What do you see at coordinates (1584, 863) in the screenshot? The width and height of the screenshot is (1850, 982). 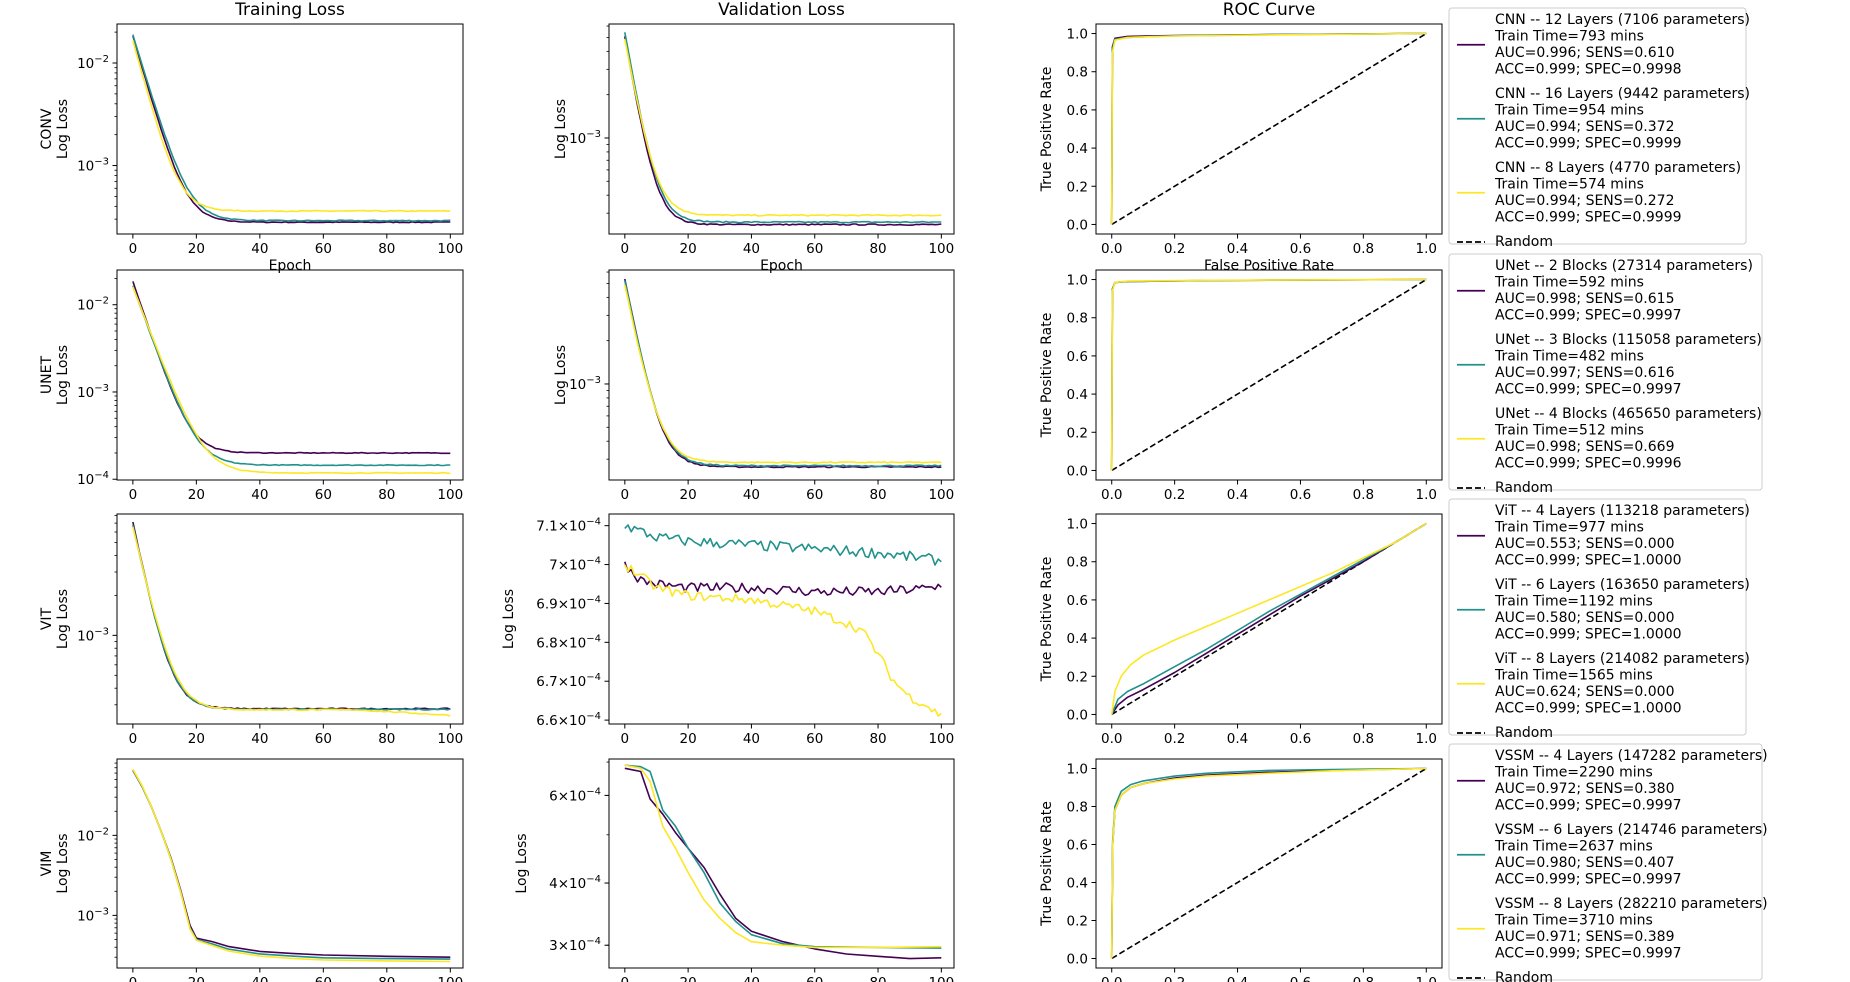 I see `legend-text: AUC=0.980; SENS=0.407` at bounding box center [1584, 863].